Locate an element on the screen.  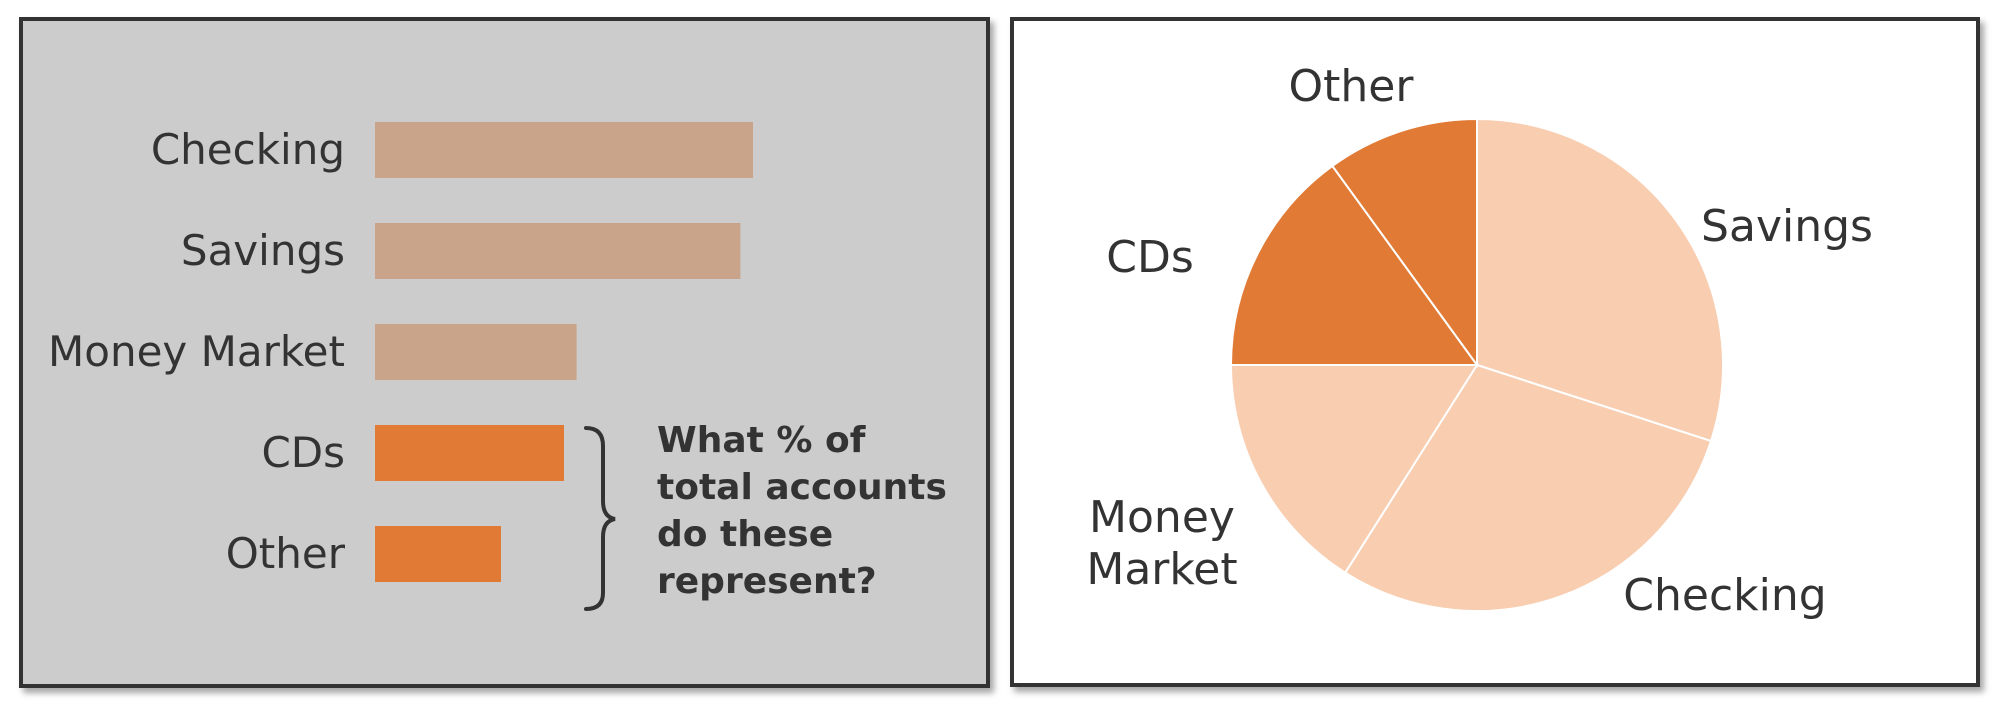
brace-icon is located at coordinates (600, 518).